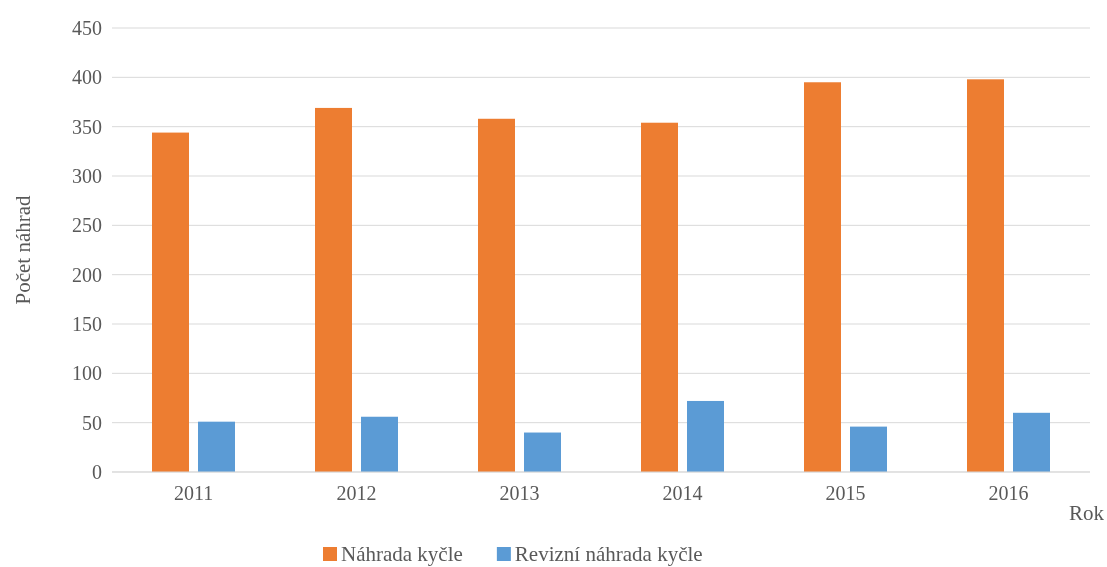 Image resolution: width=1107 pixels, height=567 pixels. I want to click on y-tick-label: 250, so click(87, 225).